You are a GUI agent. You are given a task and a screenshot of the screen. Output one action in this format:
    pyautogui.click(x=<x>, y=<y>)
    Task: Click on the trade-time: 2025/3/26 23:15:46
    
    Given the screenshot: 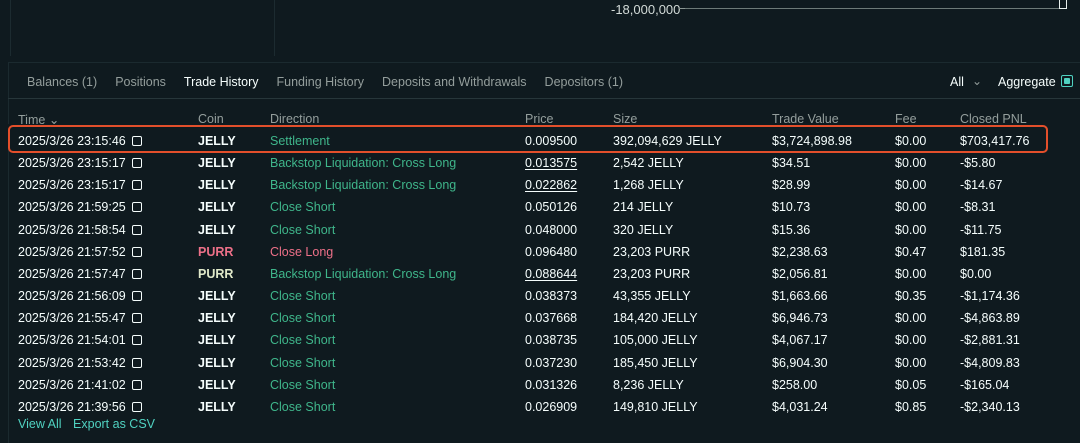 What is the action you would take?
    pyautogui.click(x=80, y=141)
    